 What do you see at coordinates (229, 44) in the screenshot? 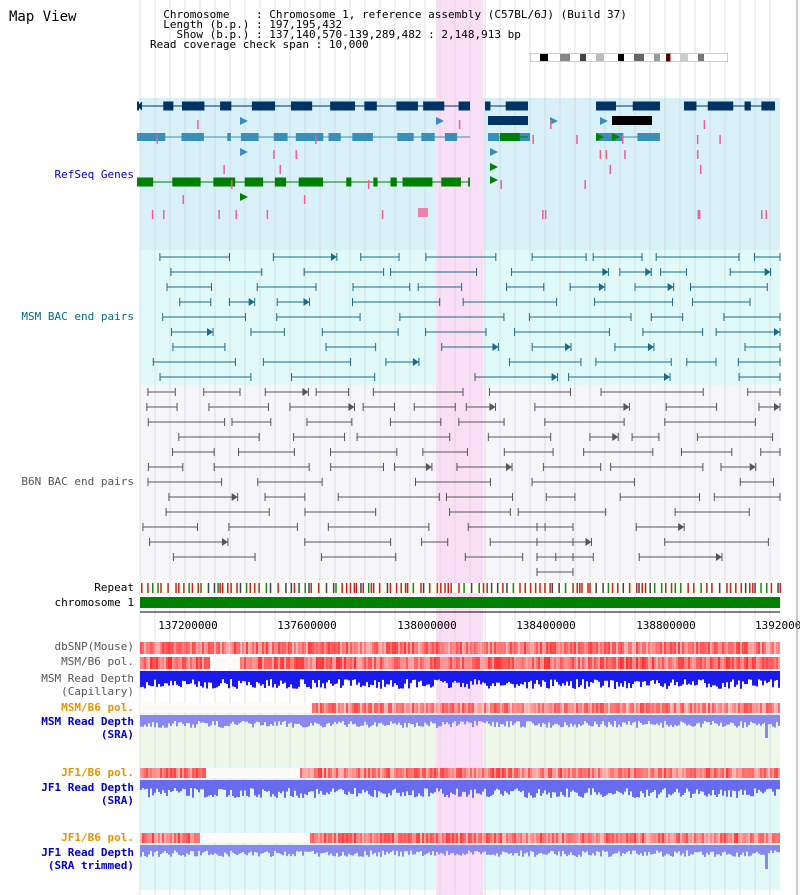
I see `coverage-key: Read coverage check span` at bounding box center [229, 44].